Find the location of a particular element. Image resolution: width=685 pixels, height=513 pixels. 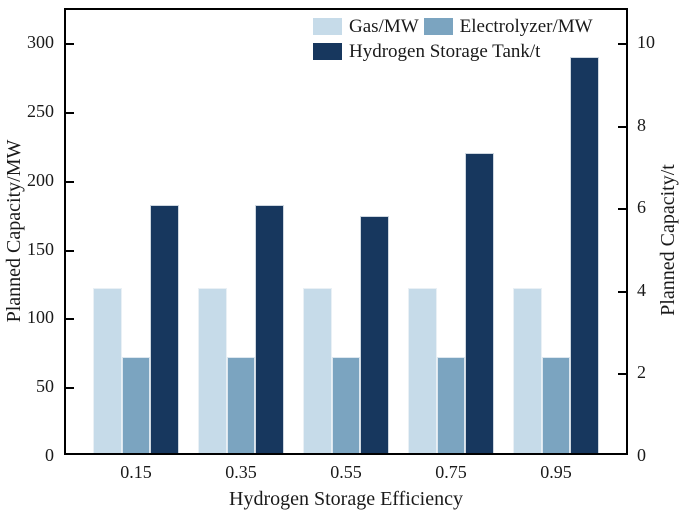

bar-gas-0.75 is located at coordinates (422, 370).